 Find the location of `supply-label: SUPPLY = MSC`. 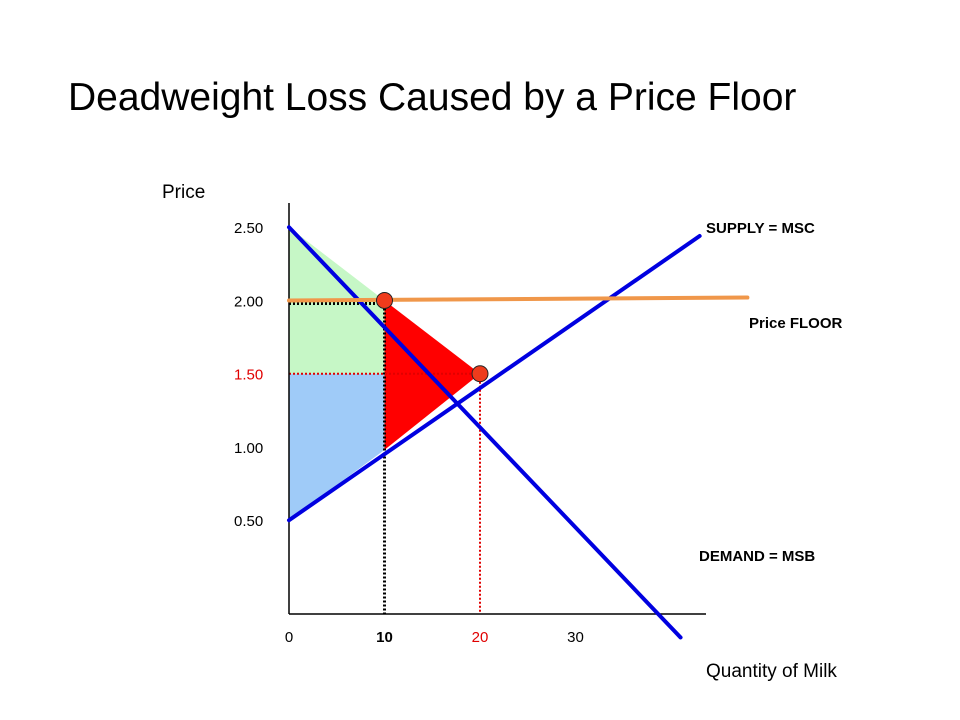

supply-label: SUPPLY = MSC is located at coordinates (760, 228).